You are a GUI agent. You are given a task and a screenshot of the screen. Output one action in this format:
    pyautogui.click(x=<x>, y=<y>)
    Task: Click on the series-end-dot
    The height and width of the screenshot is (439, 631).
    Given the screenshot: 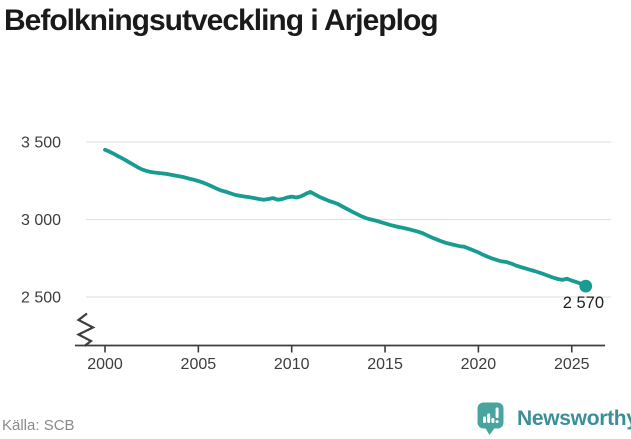 What is the action you would take?
    pyautogui.click(x=586, y=286)
    